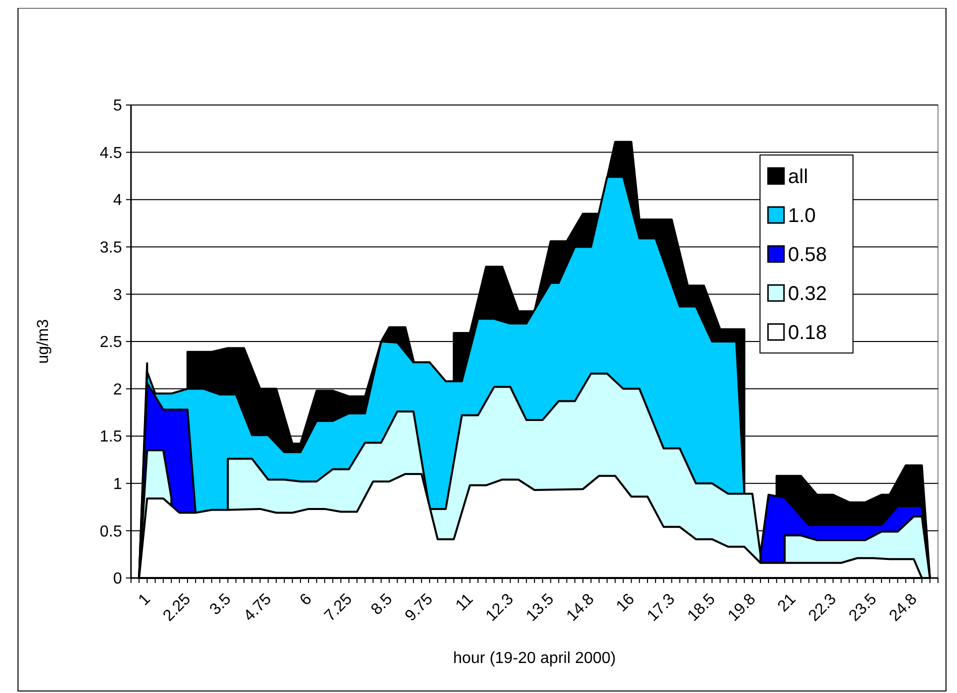 The height and width of the screenshot is (693, 957). What do you see at coordinates (661, 607) in the screenshot?
I see `x-tick-label: 17.3` at bounding box center [661, 607].